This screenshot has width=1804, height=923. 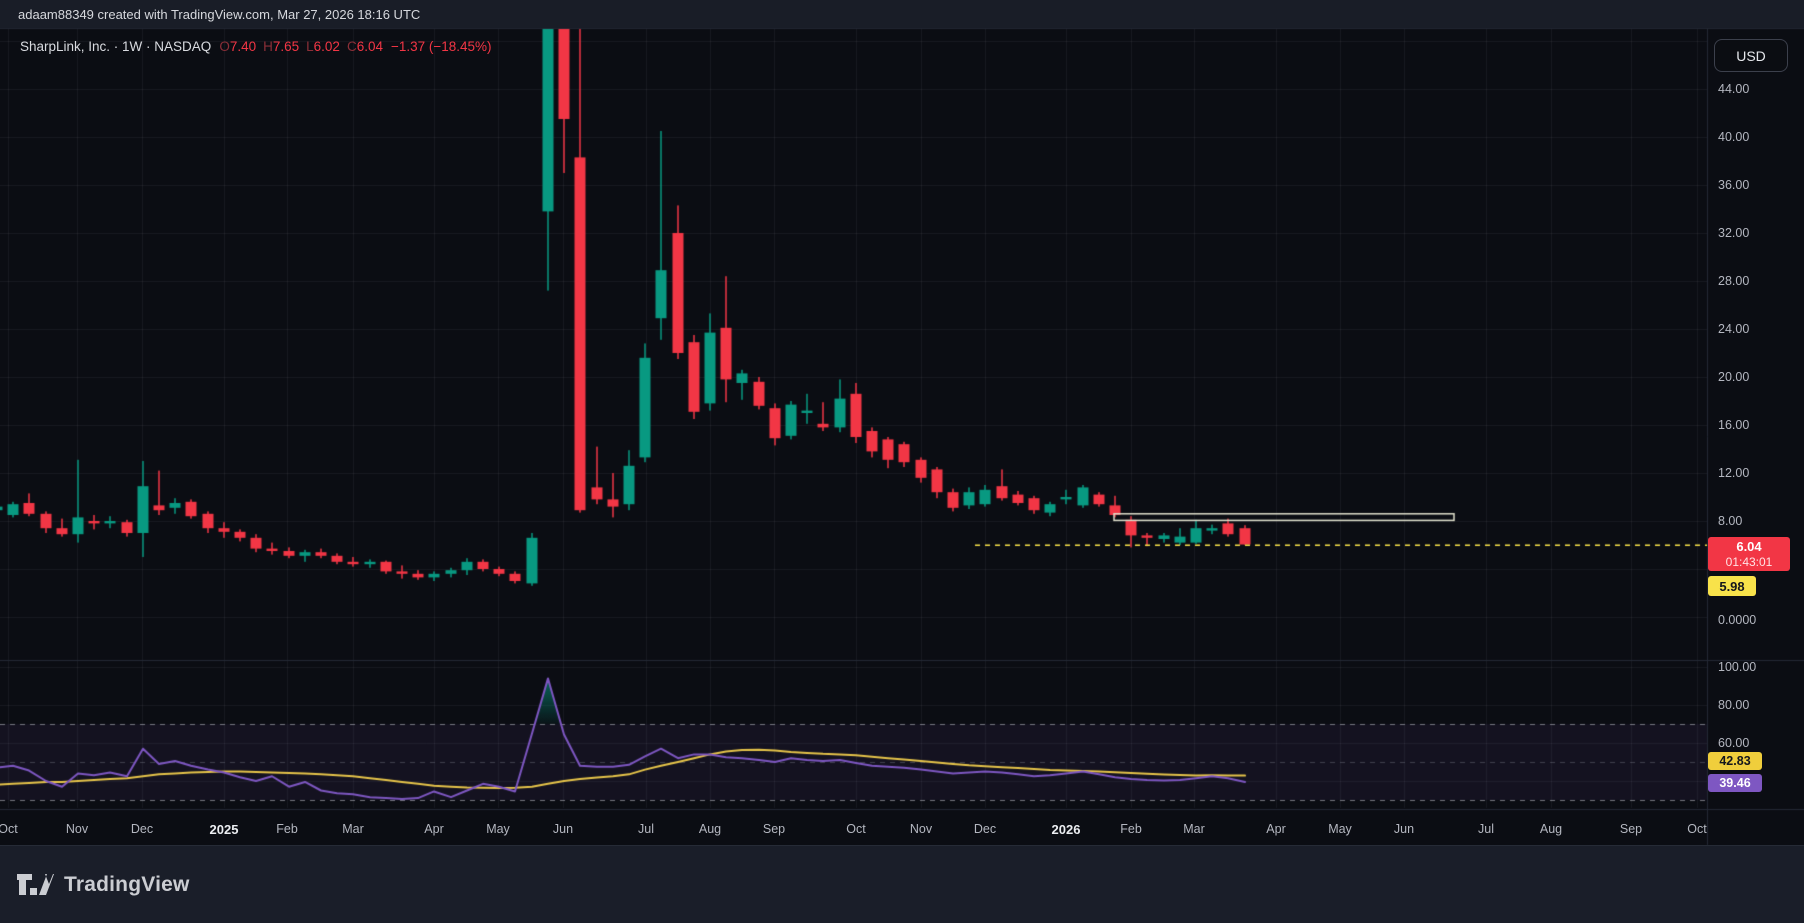 I want to click on axis-price-label: 44.00, so click(x=1734, y=89).